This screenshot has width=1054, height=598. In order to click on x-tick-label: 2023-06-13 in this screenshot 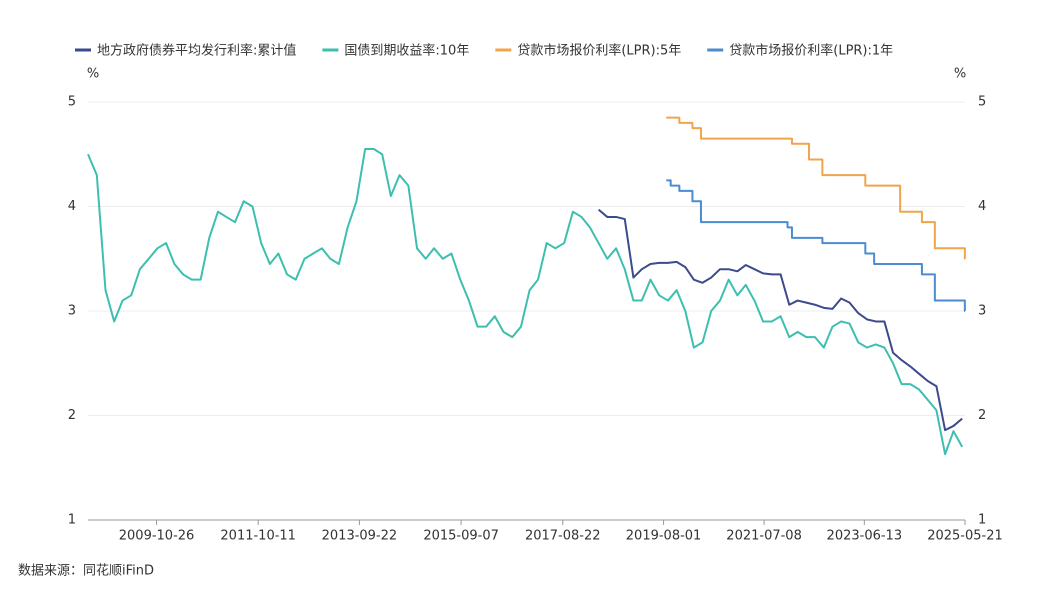, I will do `click(865, 536)`.